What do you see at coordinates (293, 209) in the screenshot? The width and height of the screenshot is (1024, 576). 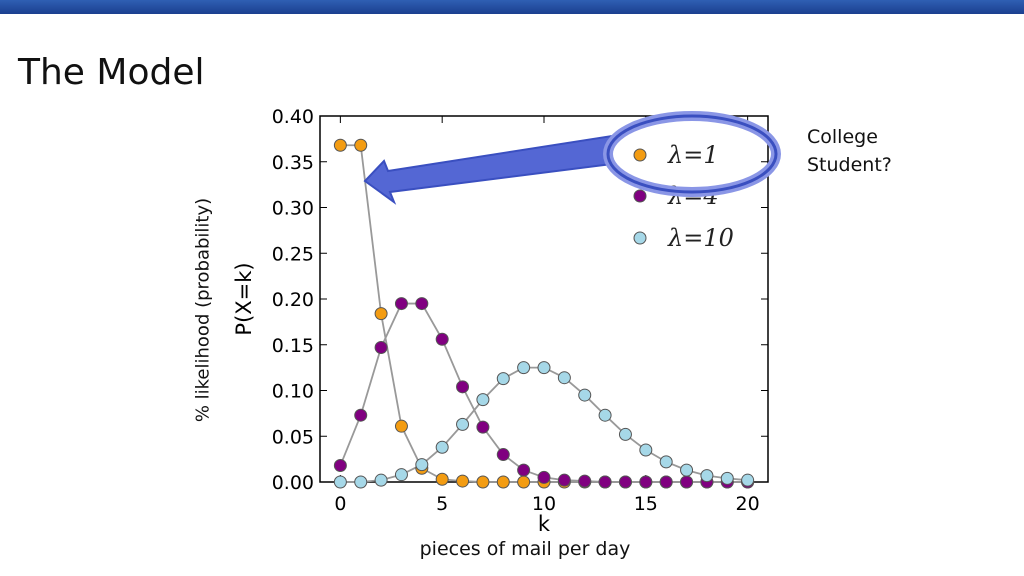 I see `y-tick-label: 0.30` at bounding box center [293, 209].